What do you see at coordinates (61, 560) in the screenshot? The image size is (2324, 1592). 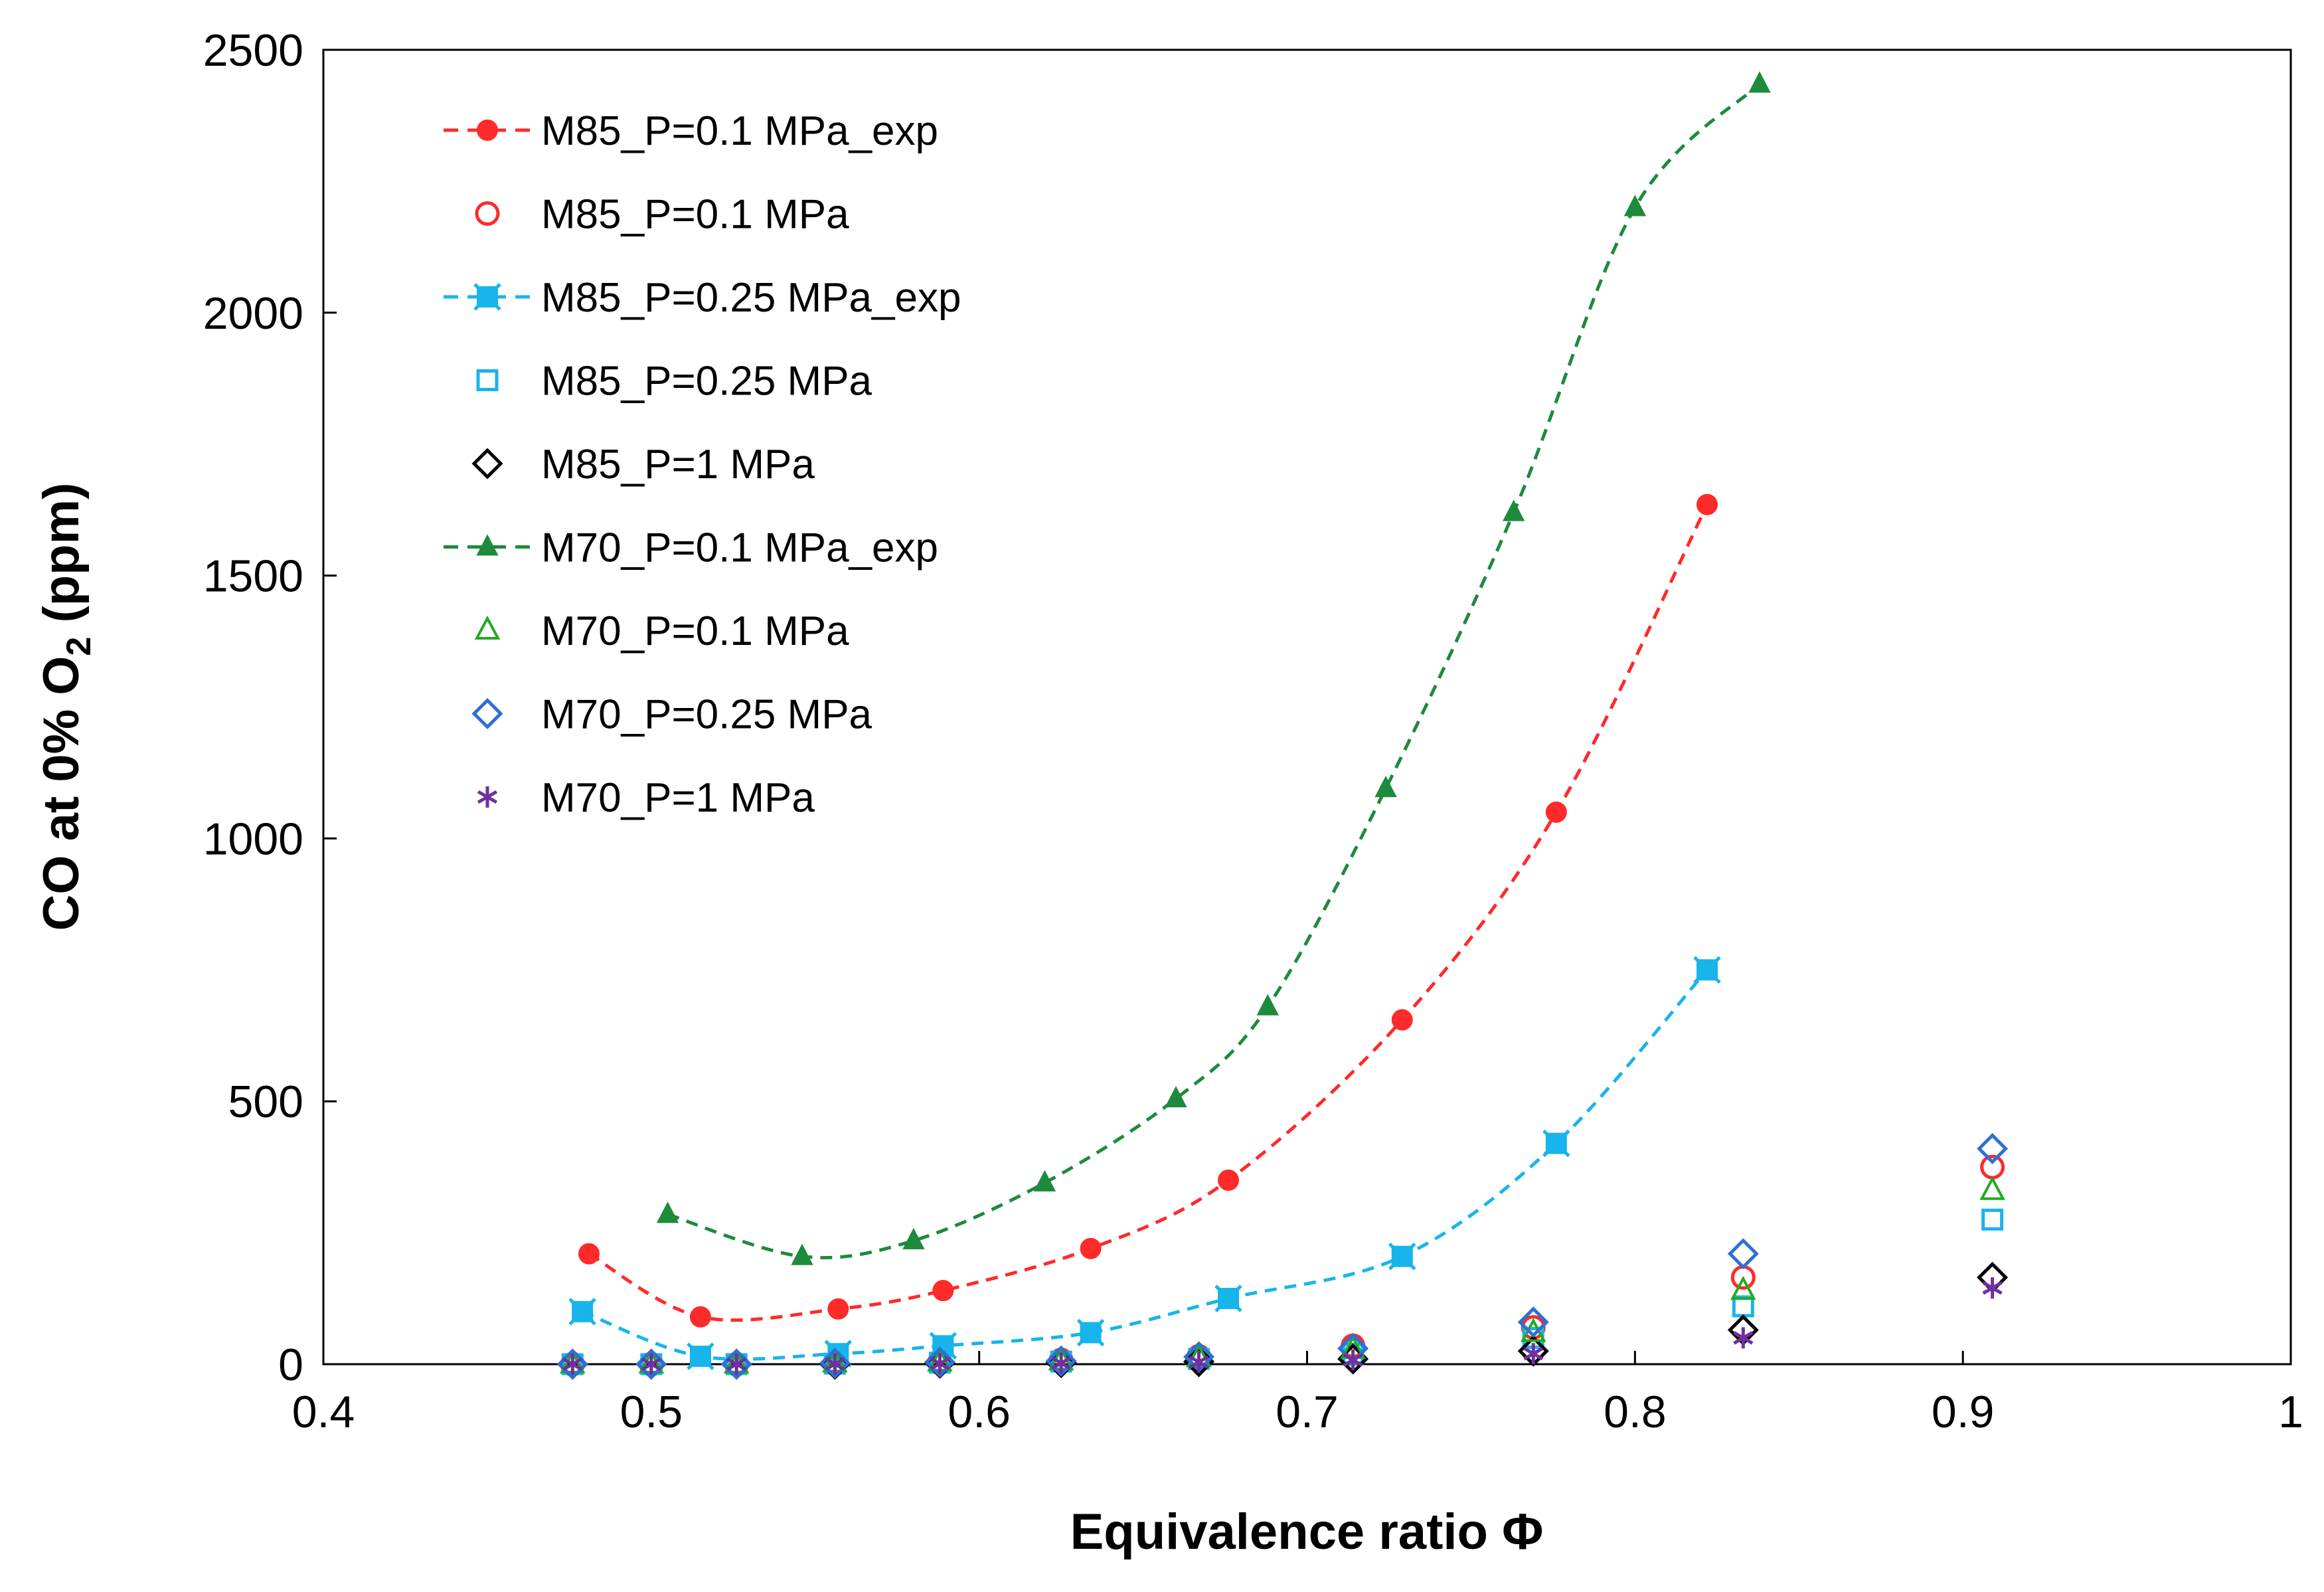 I see `y-axis-title-unit: (ppm)` at bounding box center [61, 560].